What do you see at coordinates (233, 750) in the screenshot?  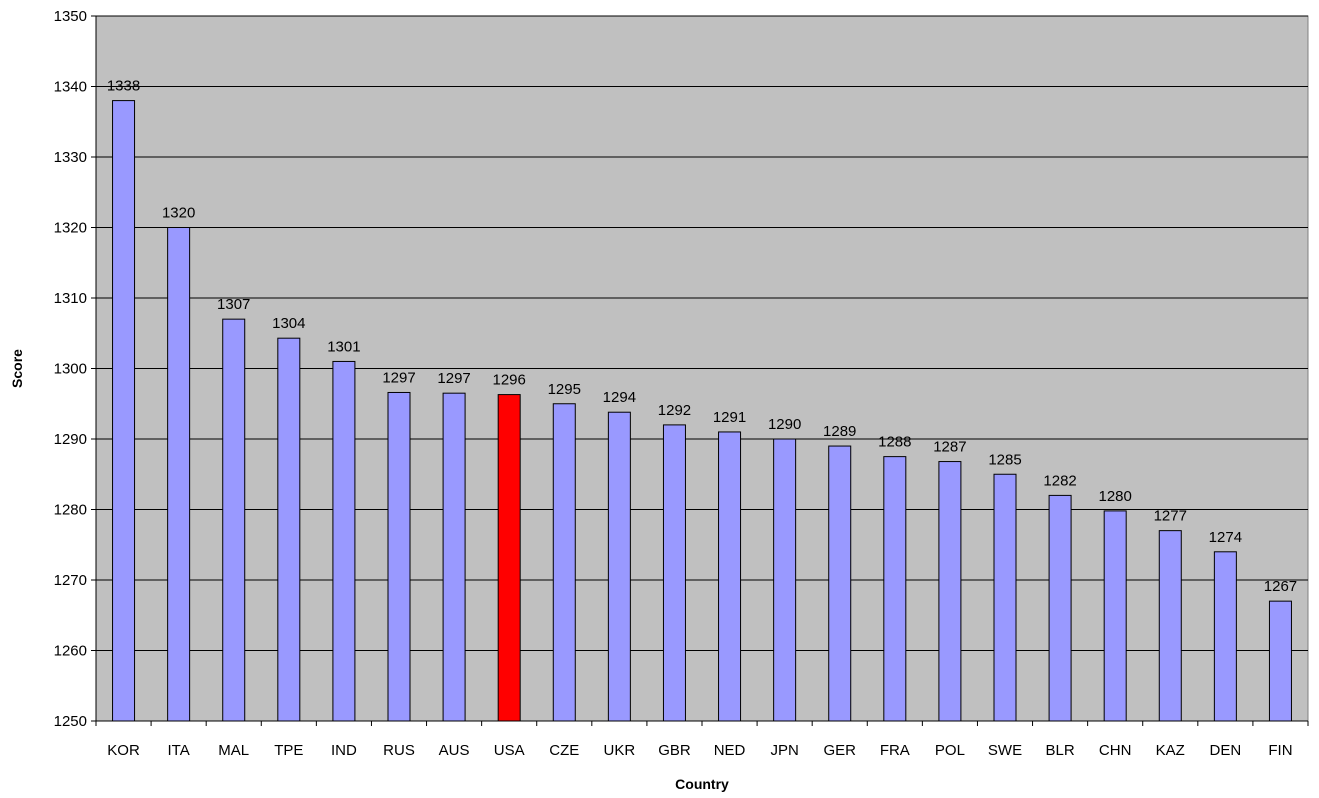 I see `x-tick-label-mal: MAL` at bounding box center [233, 750].